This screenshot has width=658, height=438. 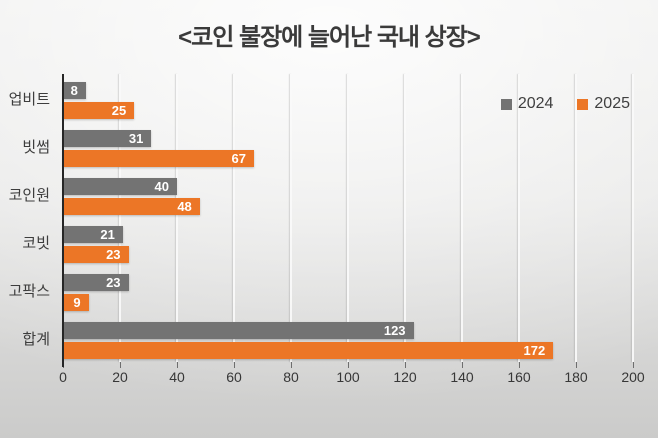 What do you see at coordinates (136, 138) in the screenshot?
I see `bar-value-label: 31` at bounding box center [136, 138].